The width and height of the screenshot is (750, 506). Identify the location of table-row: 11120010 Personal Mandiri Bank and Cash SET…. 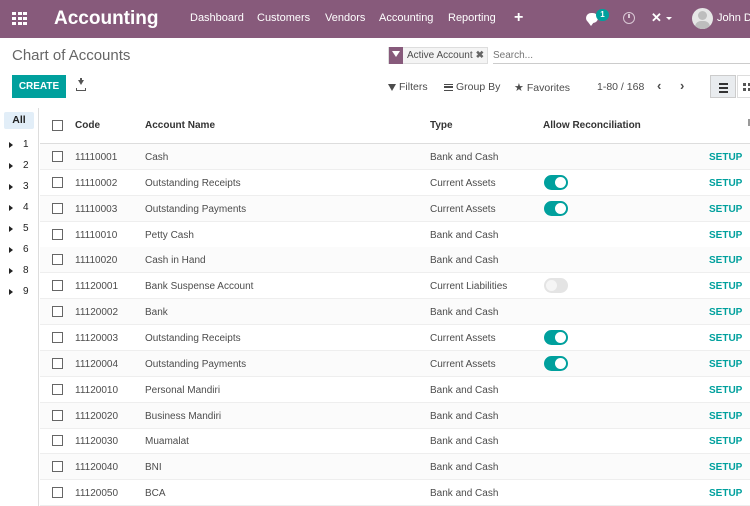
(395, 390).